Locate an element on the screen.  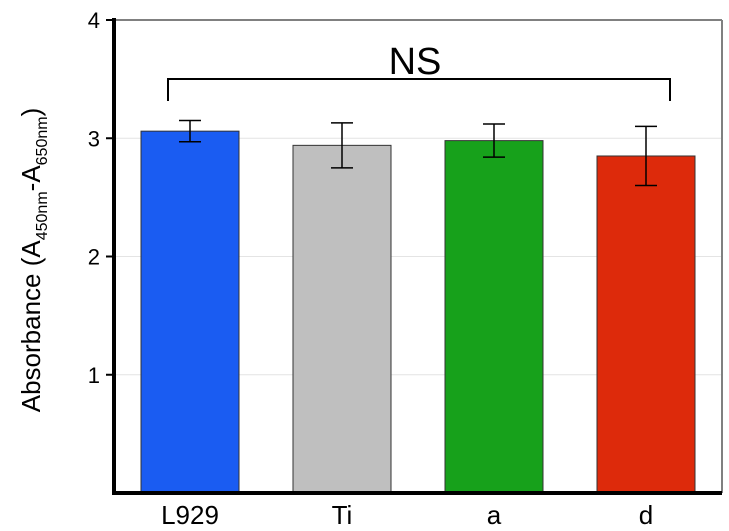
x-tick-label-a: a is located at coordinates (494, 515).